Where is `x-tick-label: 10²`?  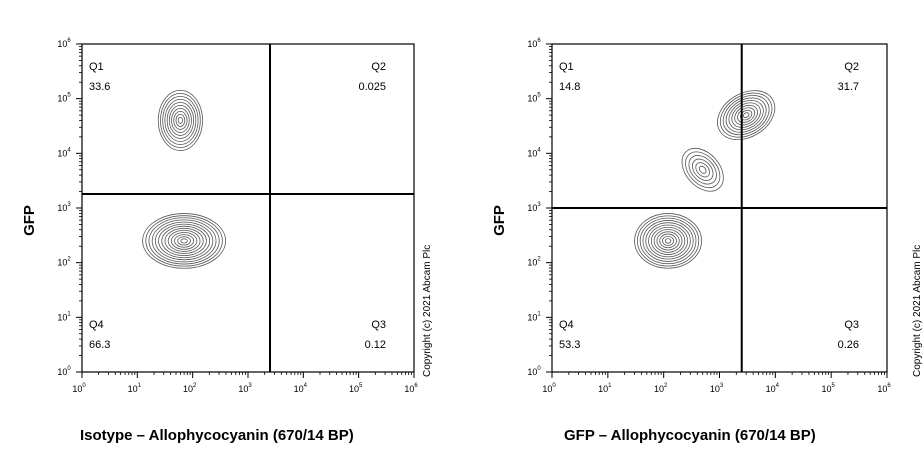
x-tick-label: 10² is located at coordinates (190, 388).